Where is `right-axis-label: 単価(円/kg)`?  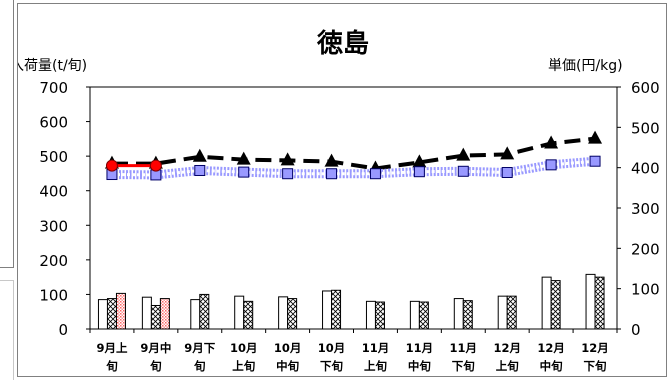
right-axis-label: 単価(円/kg) is located at coordinates (585, 66).